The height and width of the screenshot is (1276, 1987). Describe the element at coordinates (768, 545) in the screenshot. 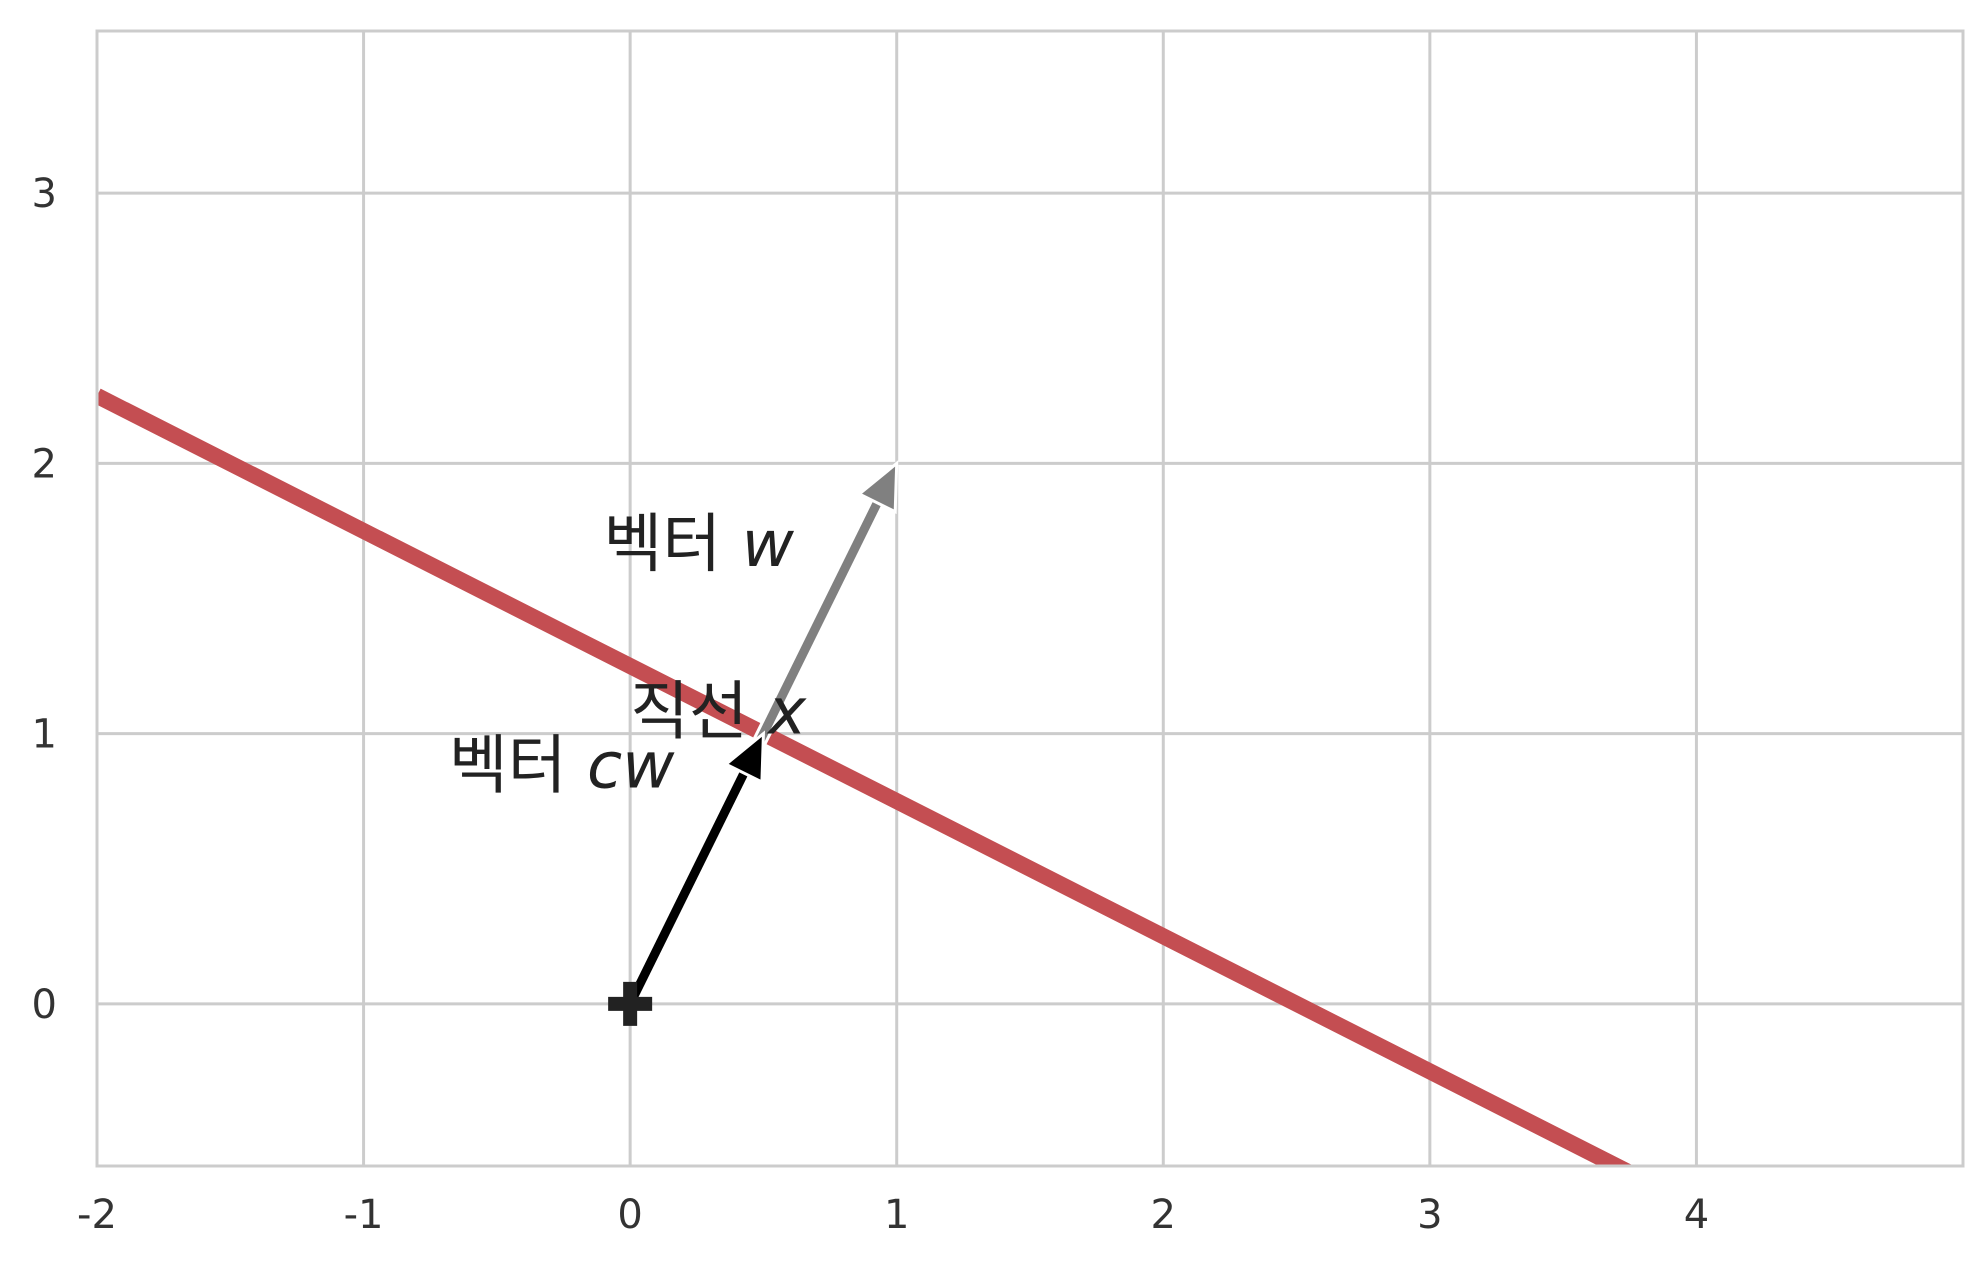

I see `annotation-math: w` at that location.